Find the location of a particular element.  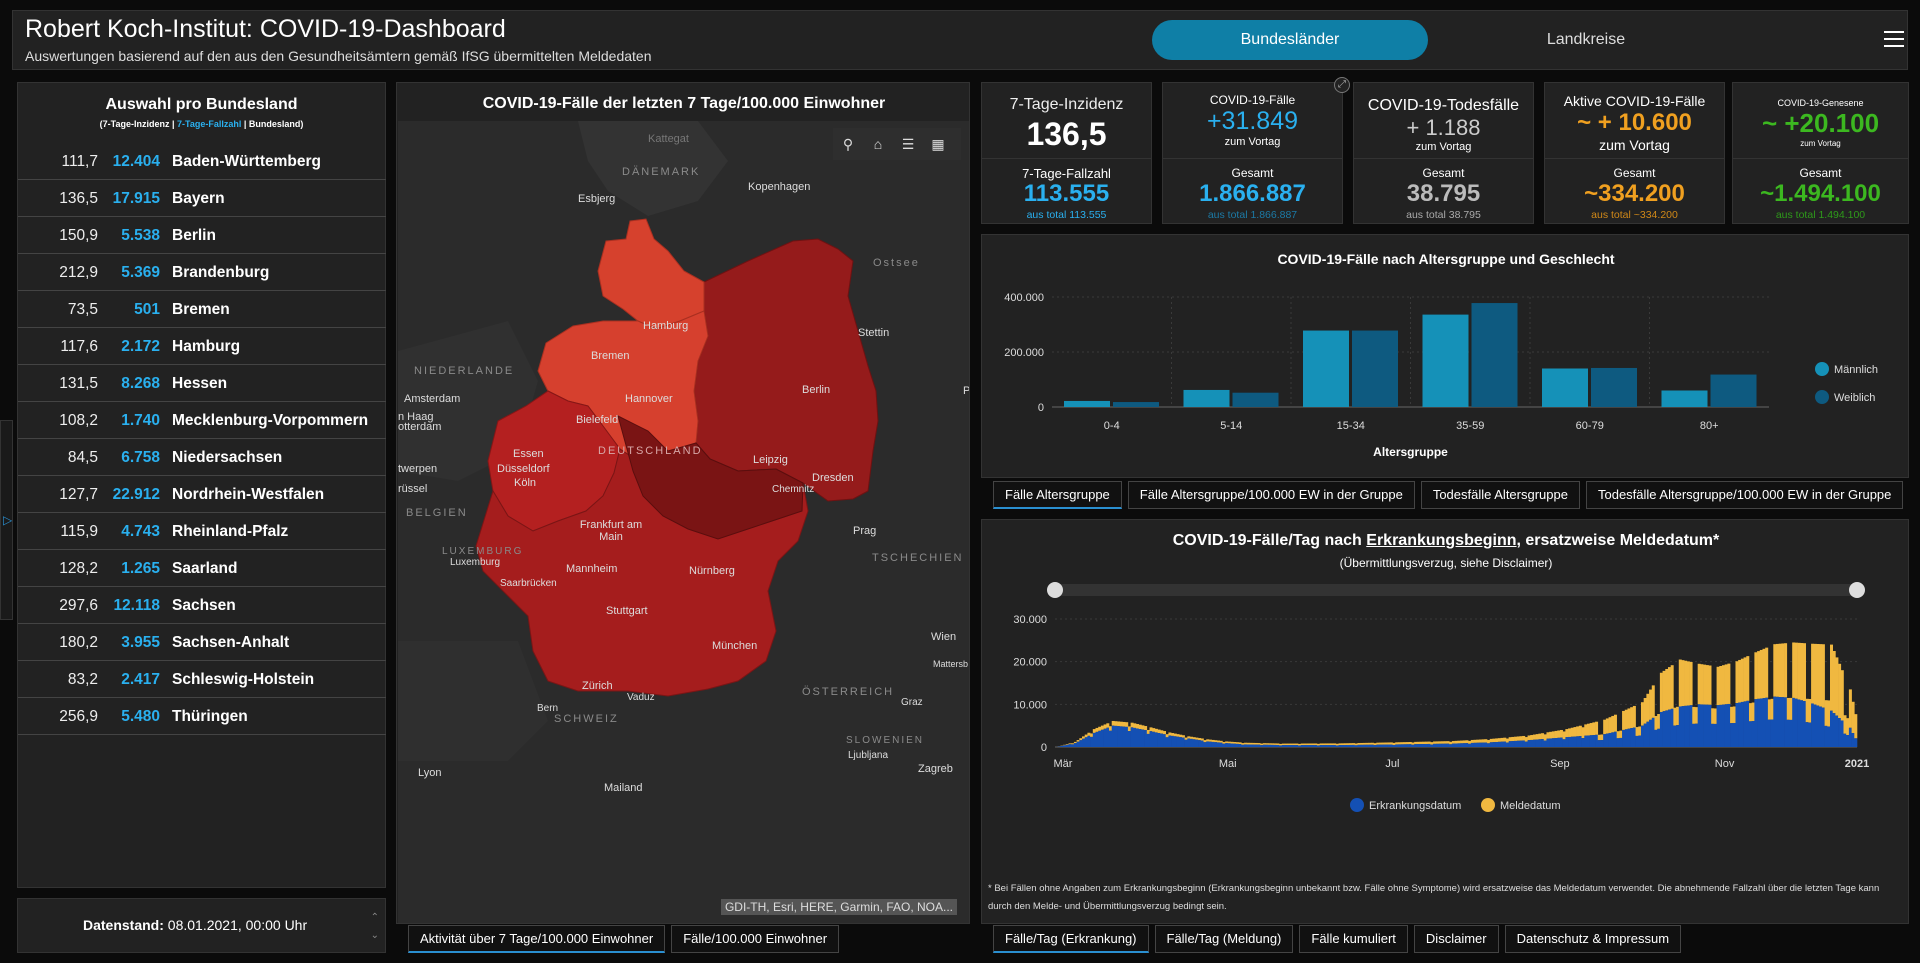

tab-epi_chart-2: Fälle kumuliert is located at coordinates (1353, 939).